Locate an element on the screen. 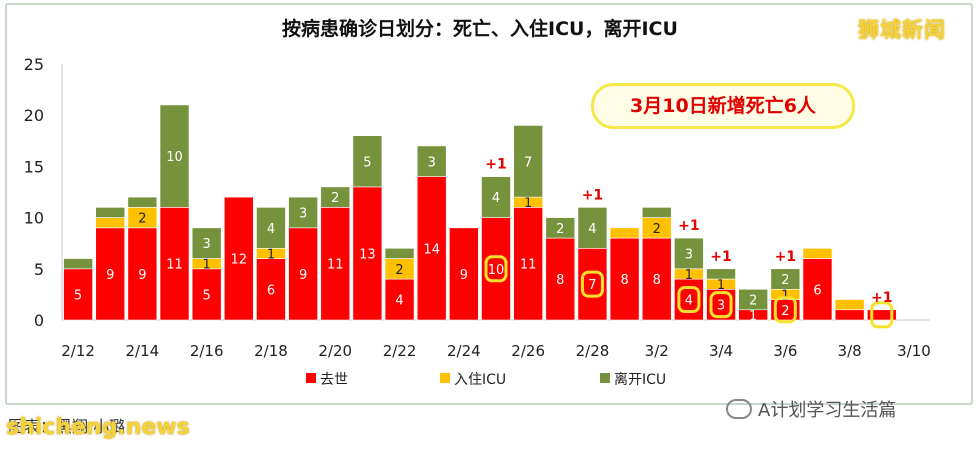 This screenshot has height=449, width=980. y-tick-label: 20 is located at coordinates (34, 115).